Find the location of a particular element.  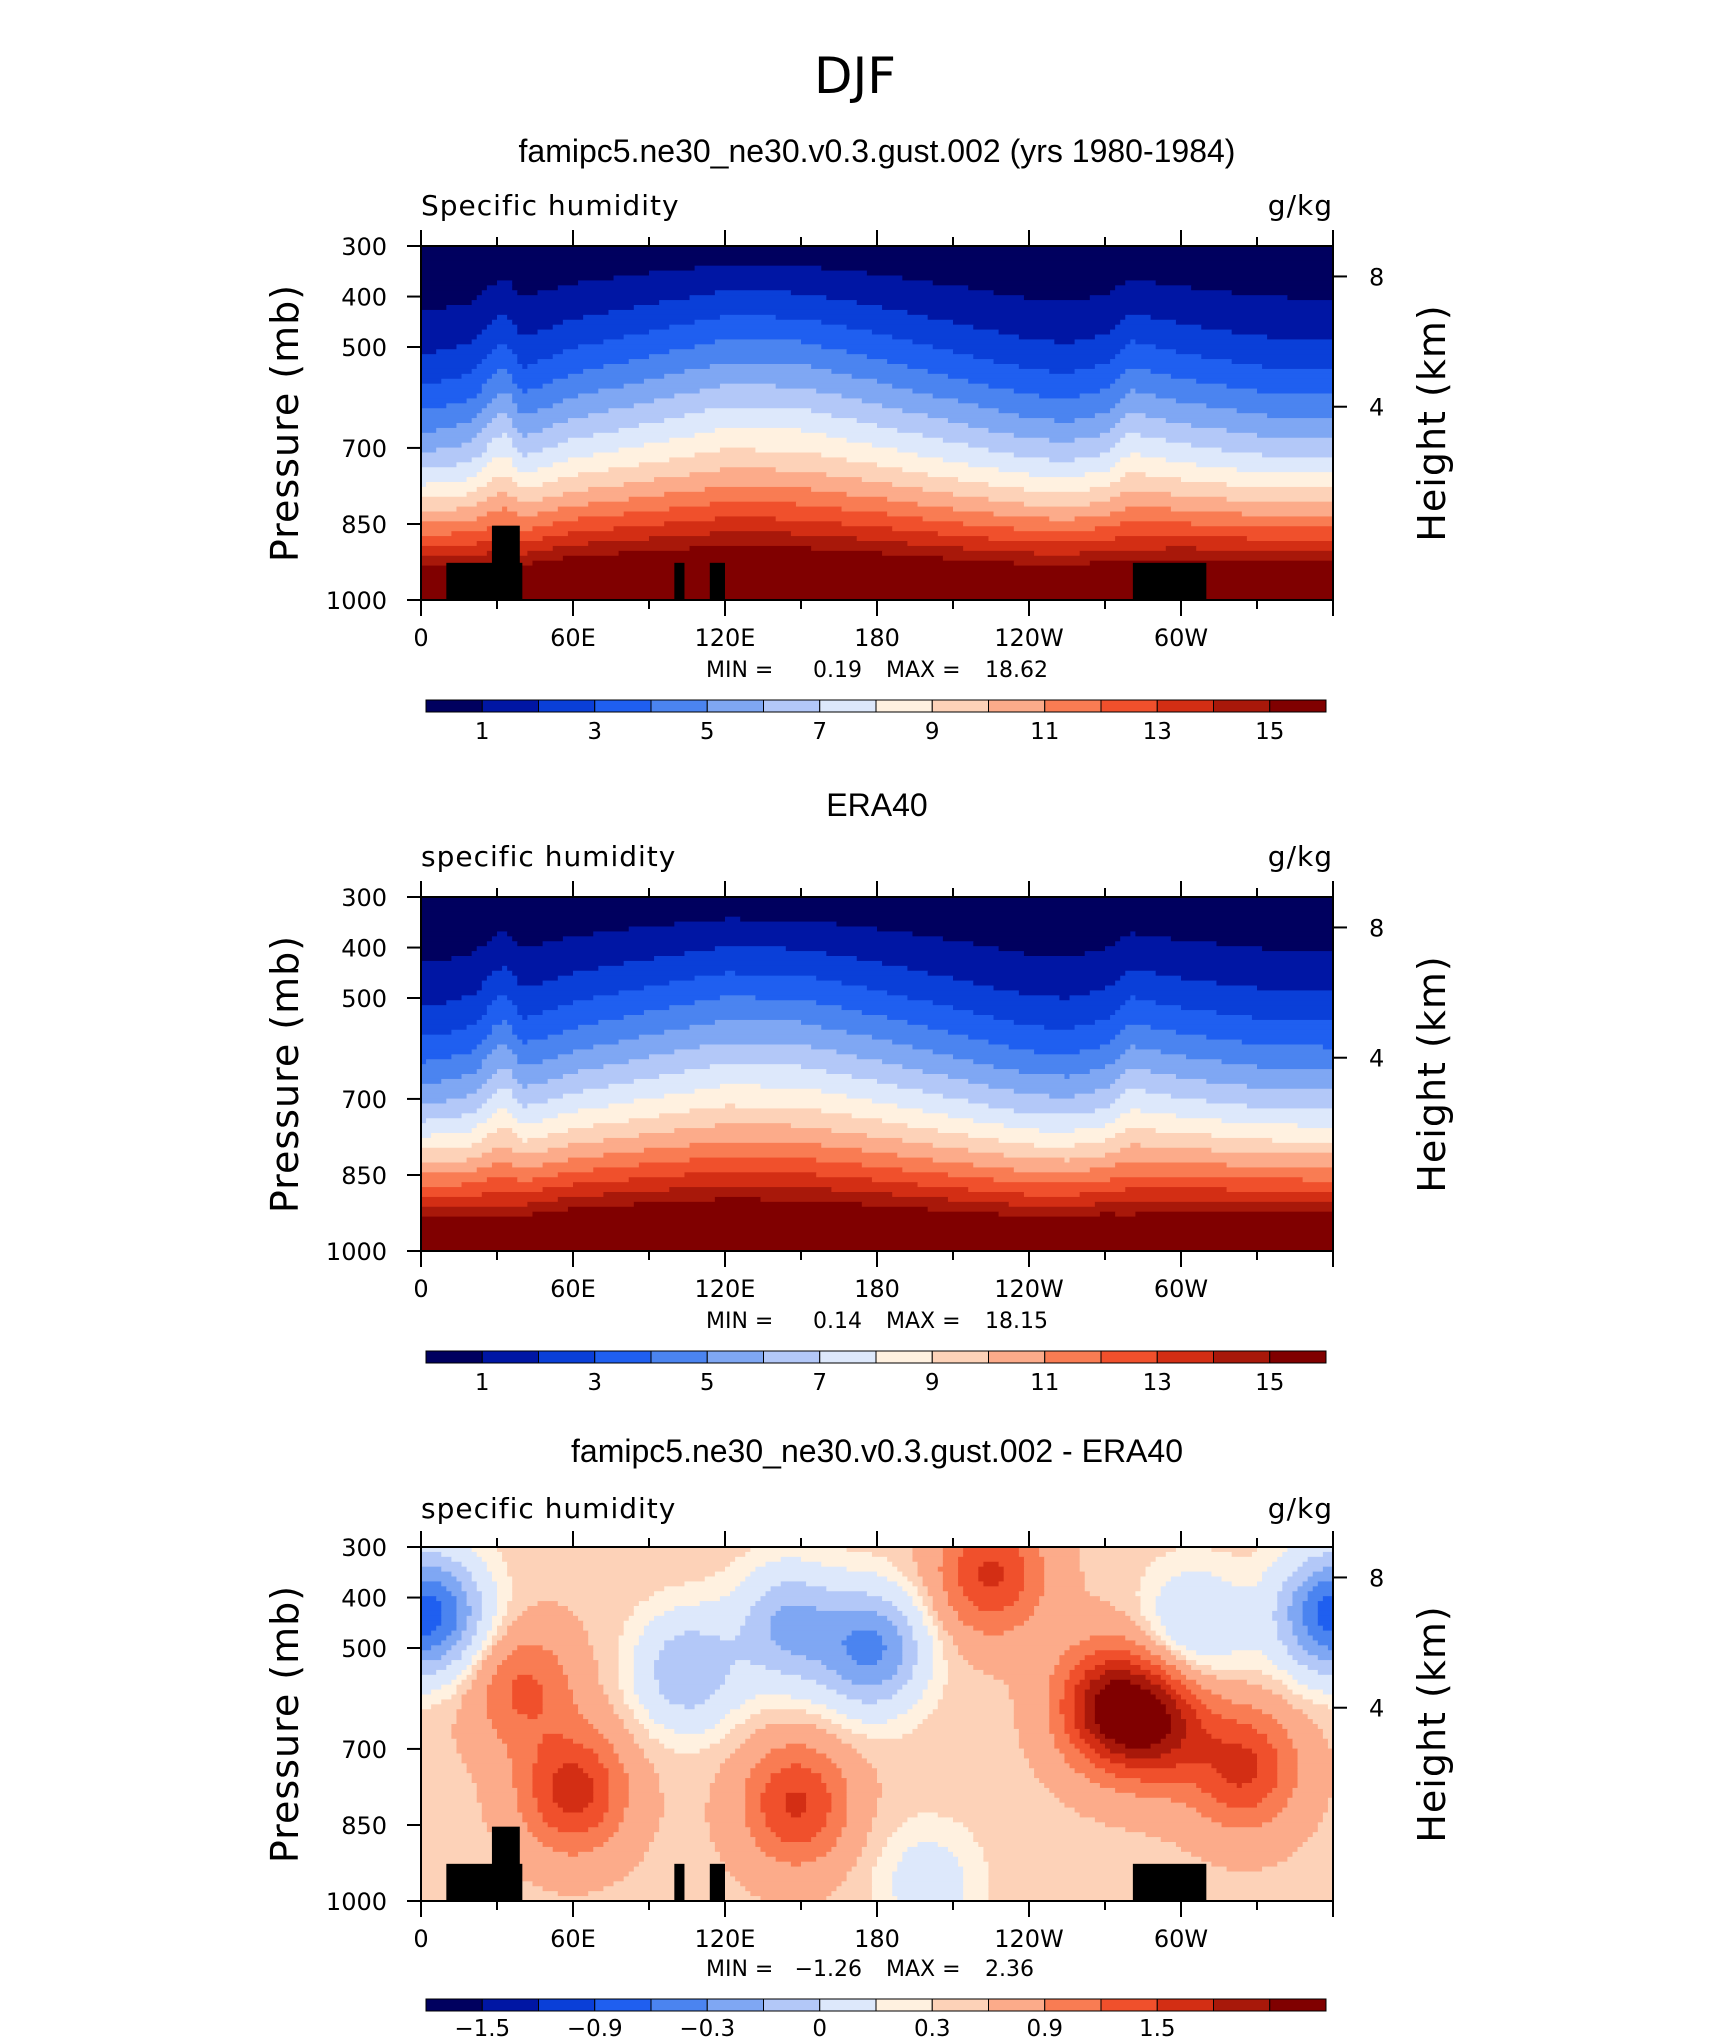

max-value: 2.36 is located at coordinates (1009, 1969).